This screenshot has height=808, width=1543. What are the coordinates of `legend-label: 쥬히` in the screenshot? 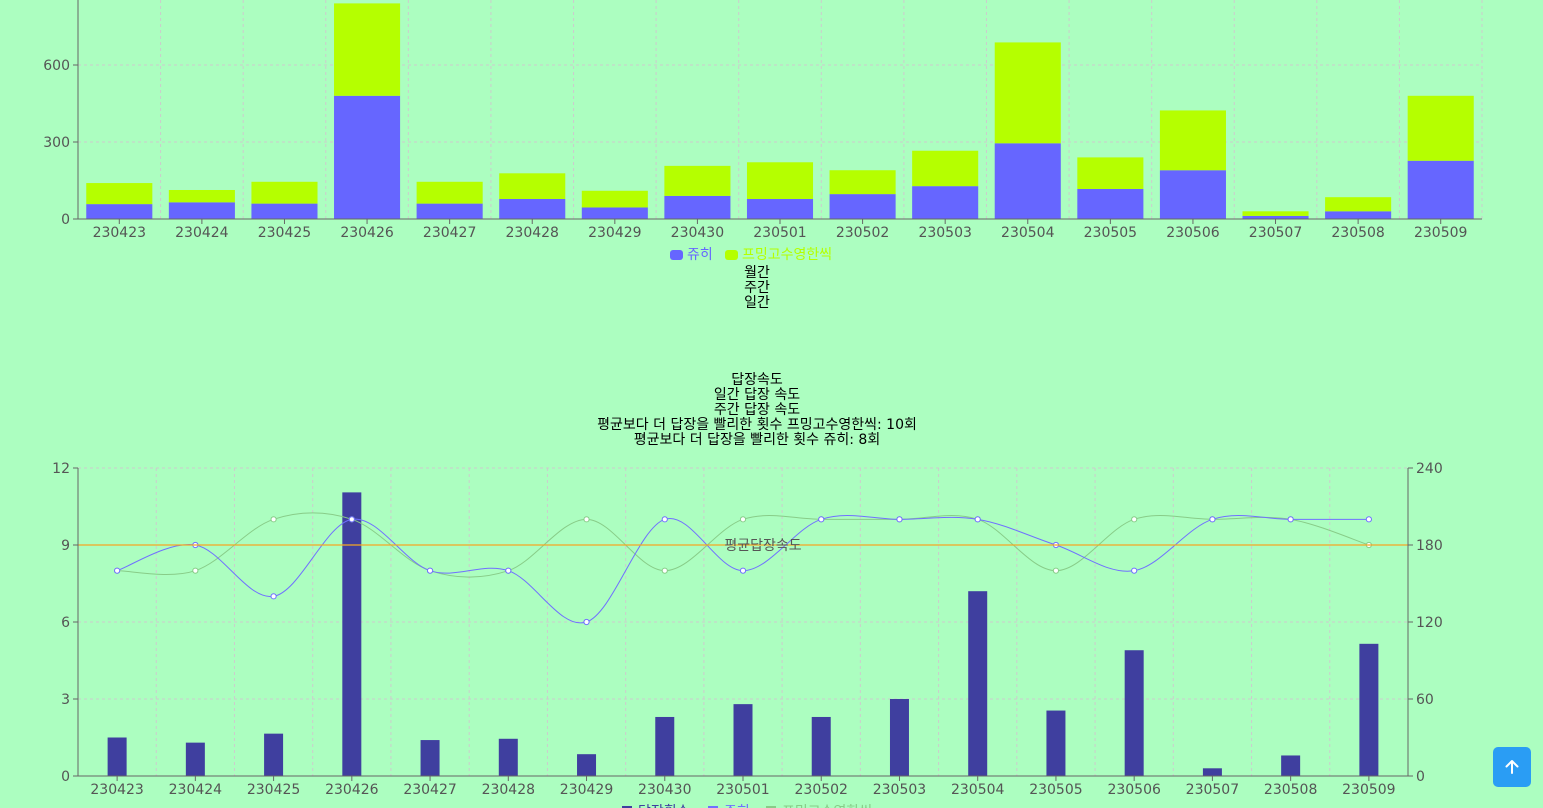 It's located at (700, 255).